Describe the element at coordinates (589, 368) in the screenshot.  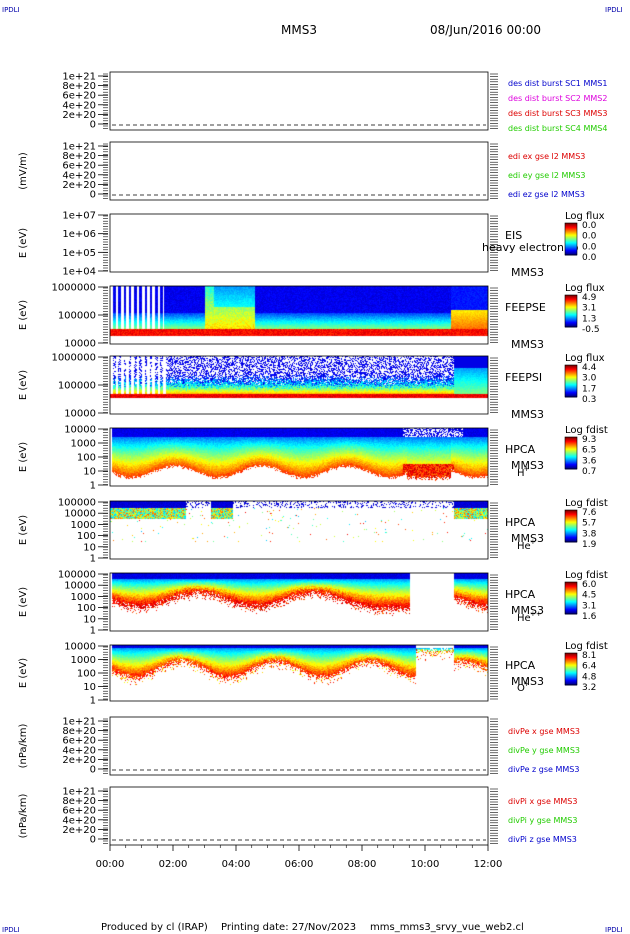
I see `colorbar-tick-4-0: 4.4` at that location.